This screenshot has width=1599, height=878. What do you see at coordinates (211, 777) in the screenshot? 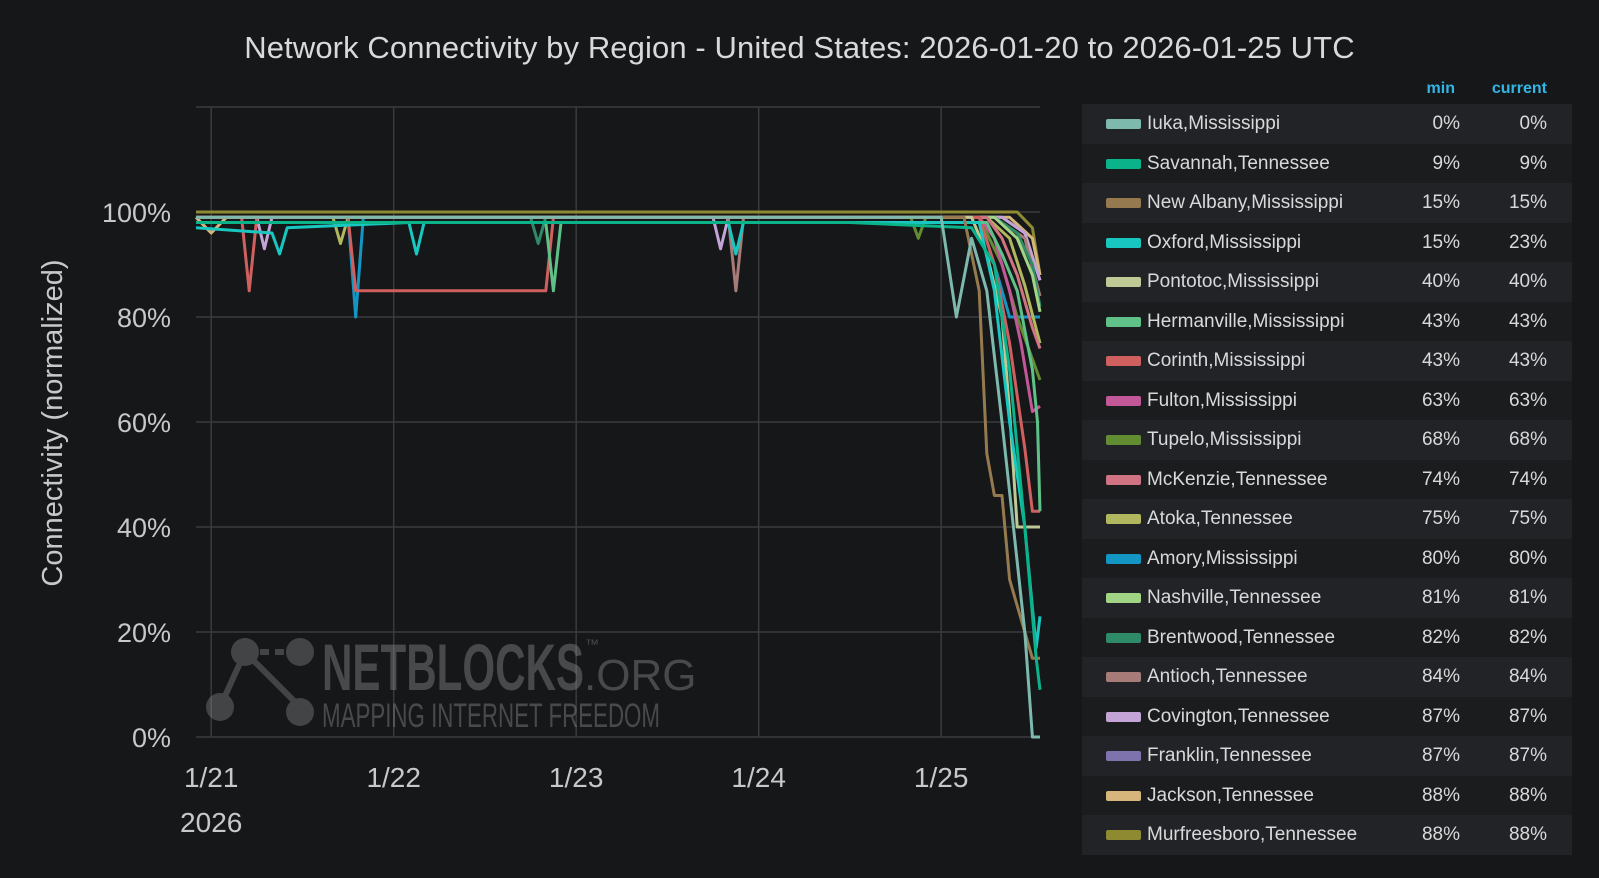
I see `x-tick-label: 1/21` at bounding box center [211, 777].